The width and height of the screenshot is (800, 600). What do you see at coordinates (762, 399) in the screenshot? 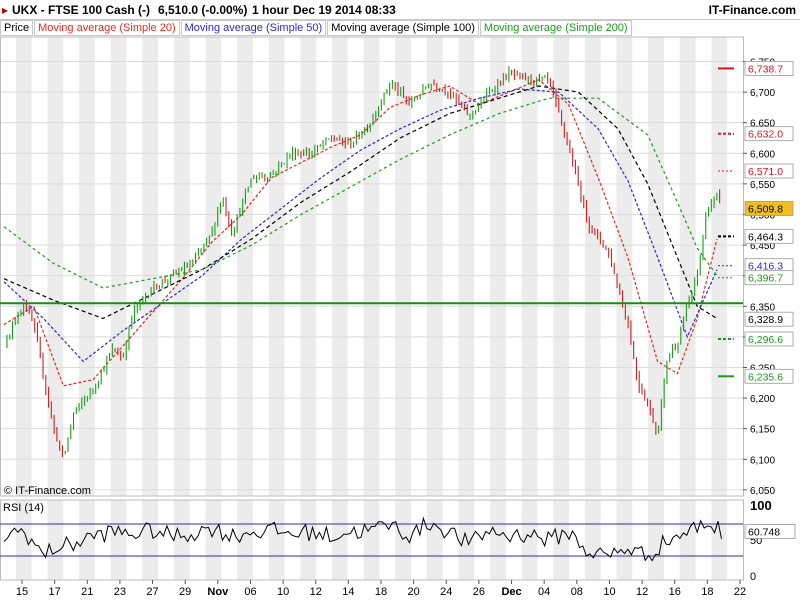
I see `axis-tick-label: 6,200` at bounding box center [762, 399].